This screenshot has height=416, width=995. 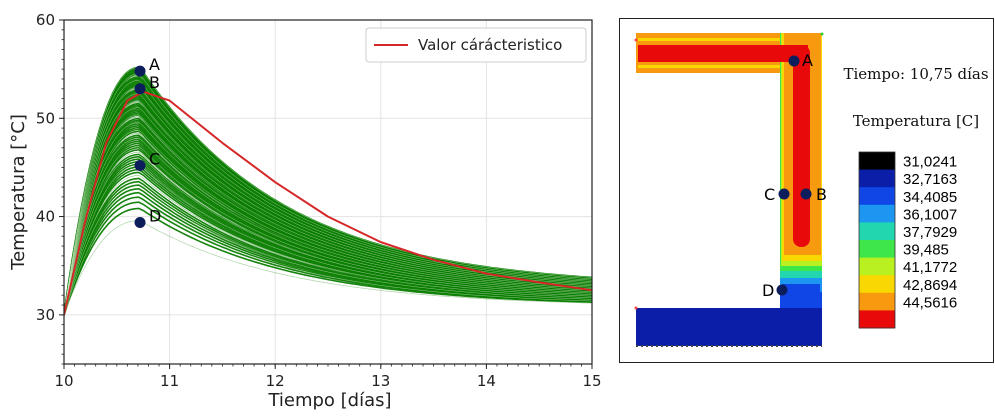 I want to click on colorbar-level-label: 34,4085, so click(x=930, y=197).